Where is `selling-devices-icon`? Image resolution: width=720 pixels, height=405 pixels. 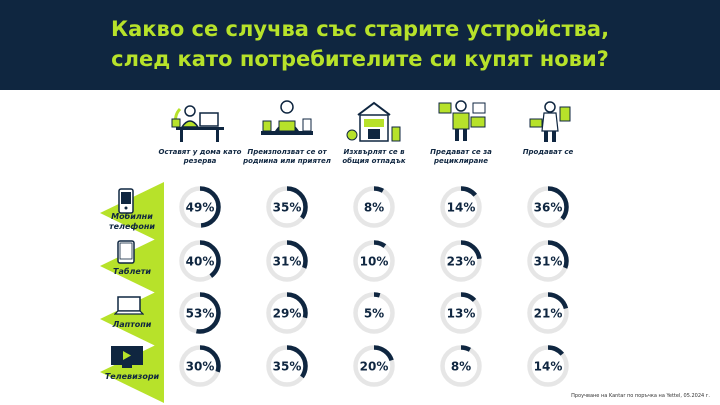 selling-devices-icon is located at coordinates (550, 121).